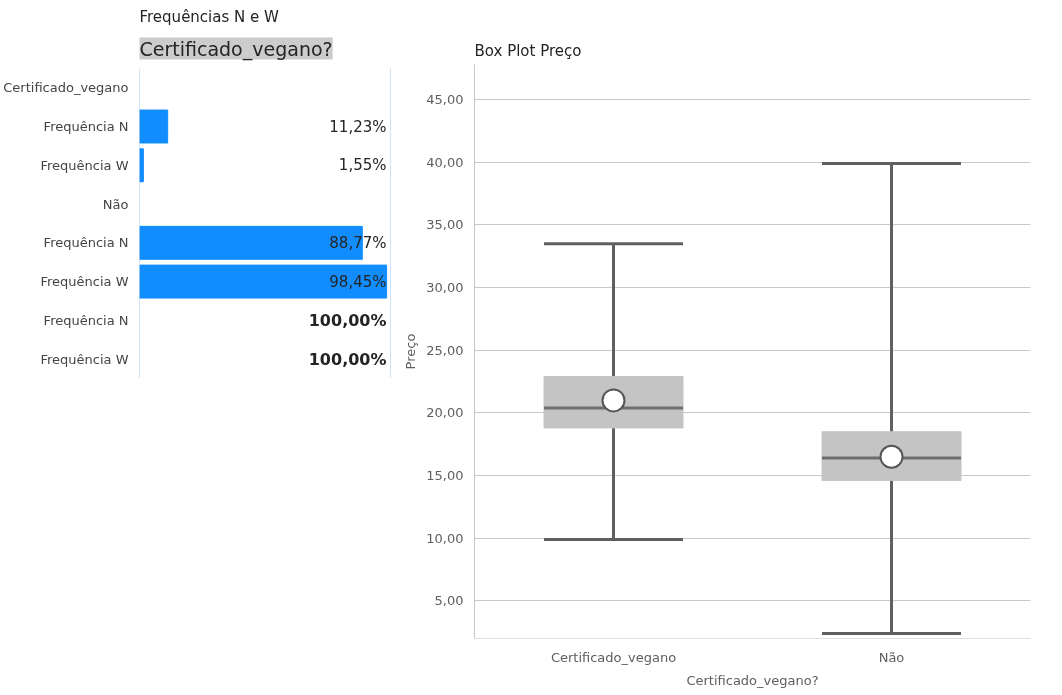  Describe the element at coordinates (445, 100) in the screenshot. I see `y-tick-label: 45,00` at that location.